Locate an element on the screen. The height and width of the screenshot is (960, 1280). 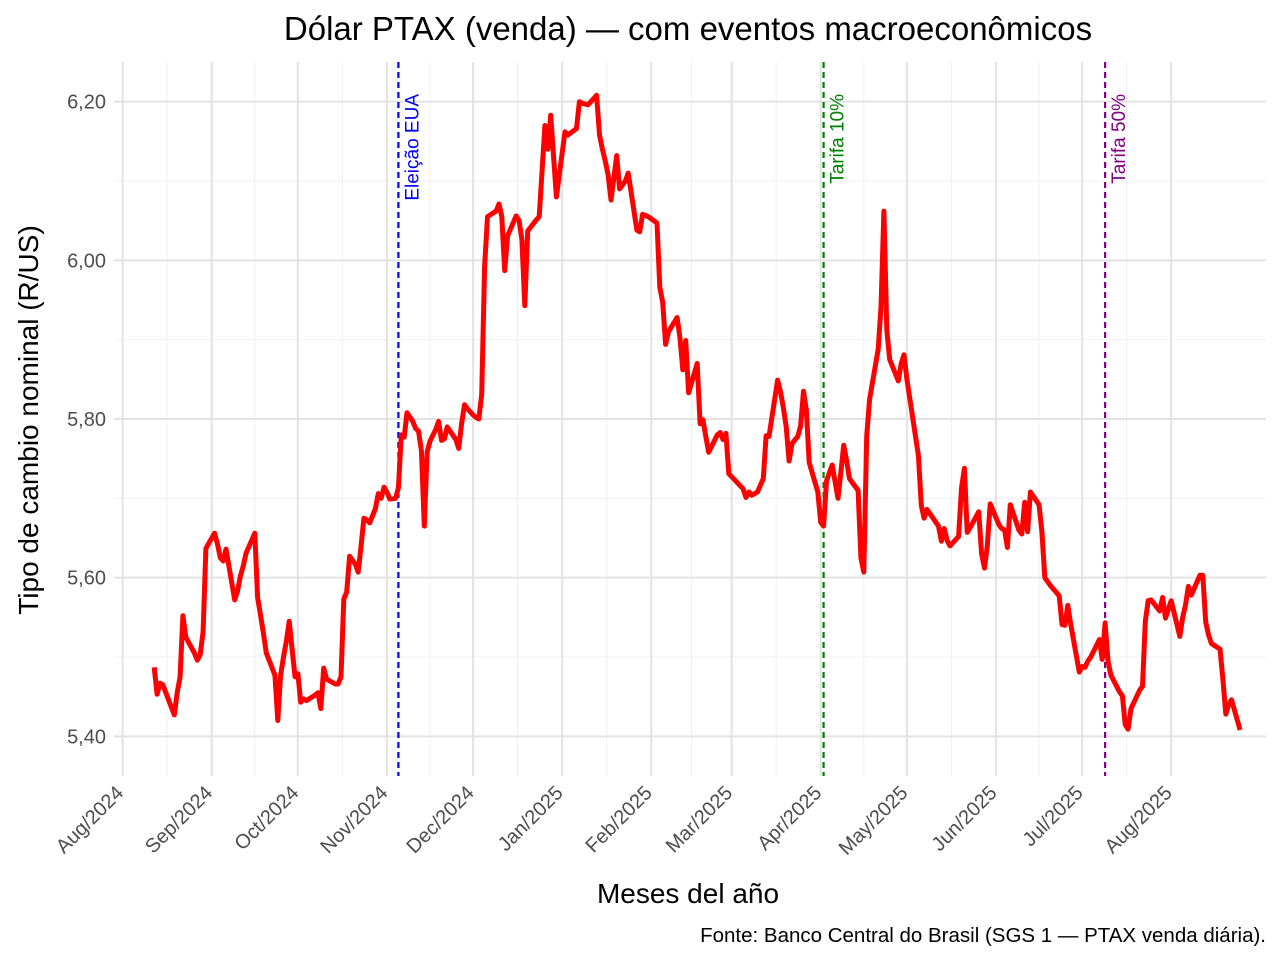
event-label: Tarifa 50% is located at coordinates (1119, 139).